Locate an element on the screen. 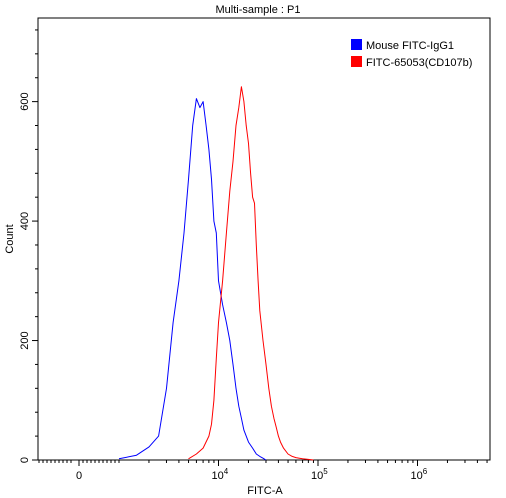 The height and width of the screenshot is (498, 506). y-tick-label: 400 is located at coordinates (25, 221).